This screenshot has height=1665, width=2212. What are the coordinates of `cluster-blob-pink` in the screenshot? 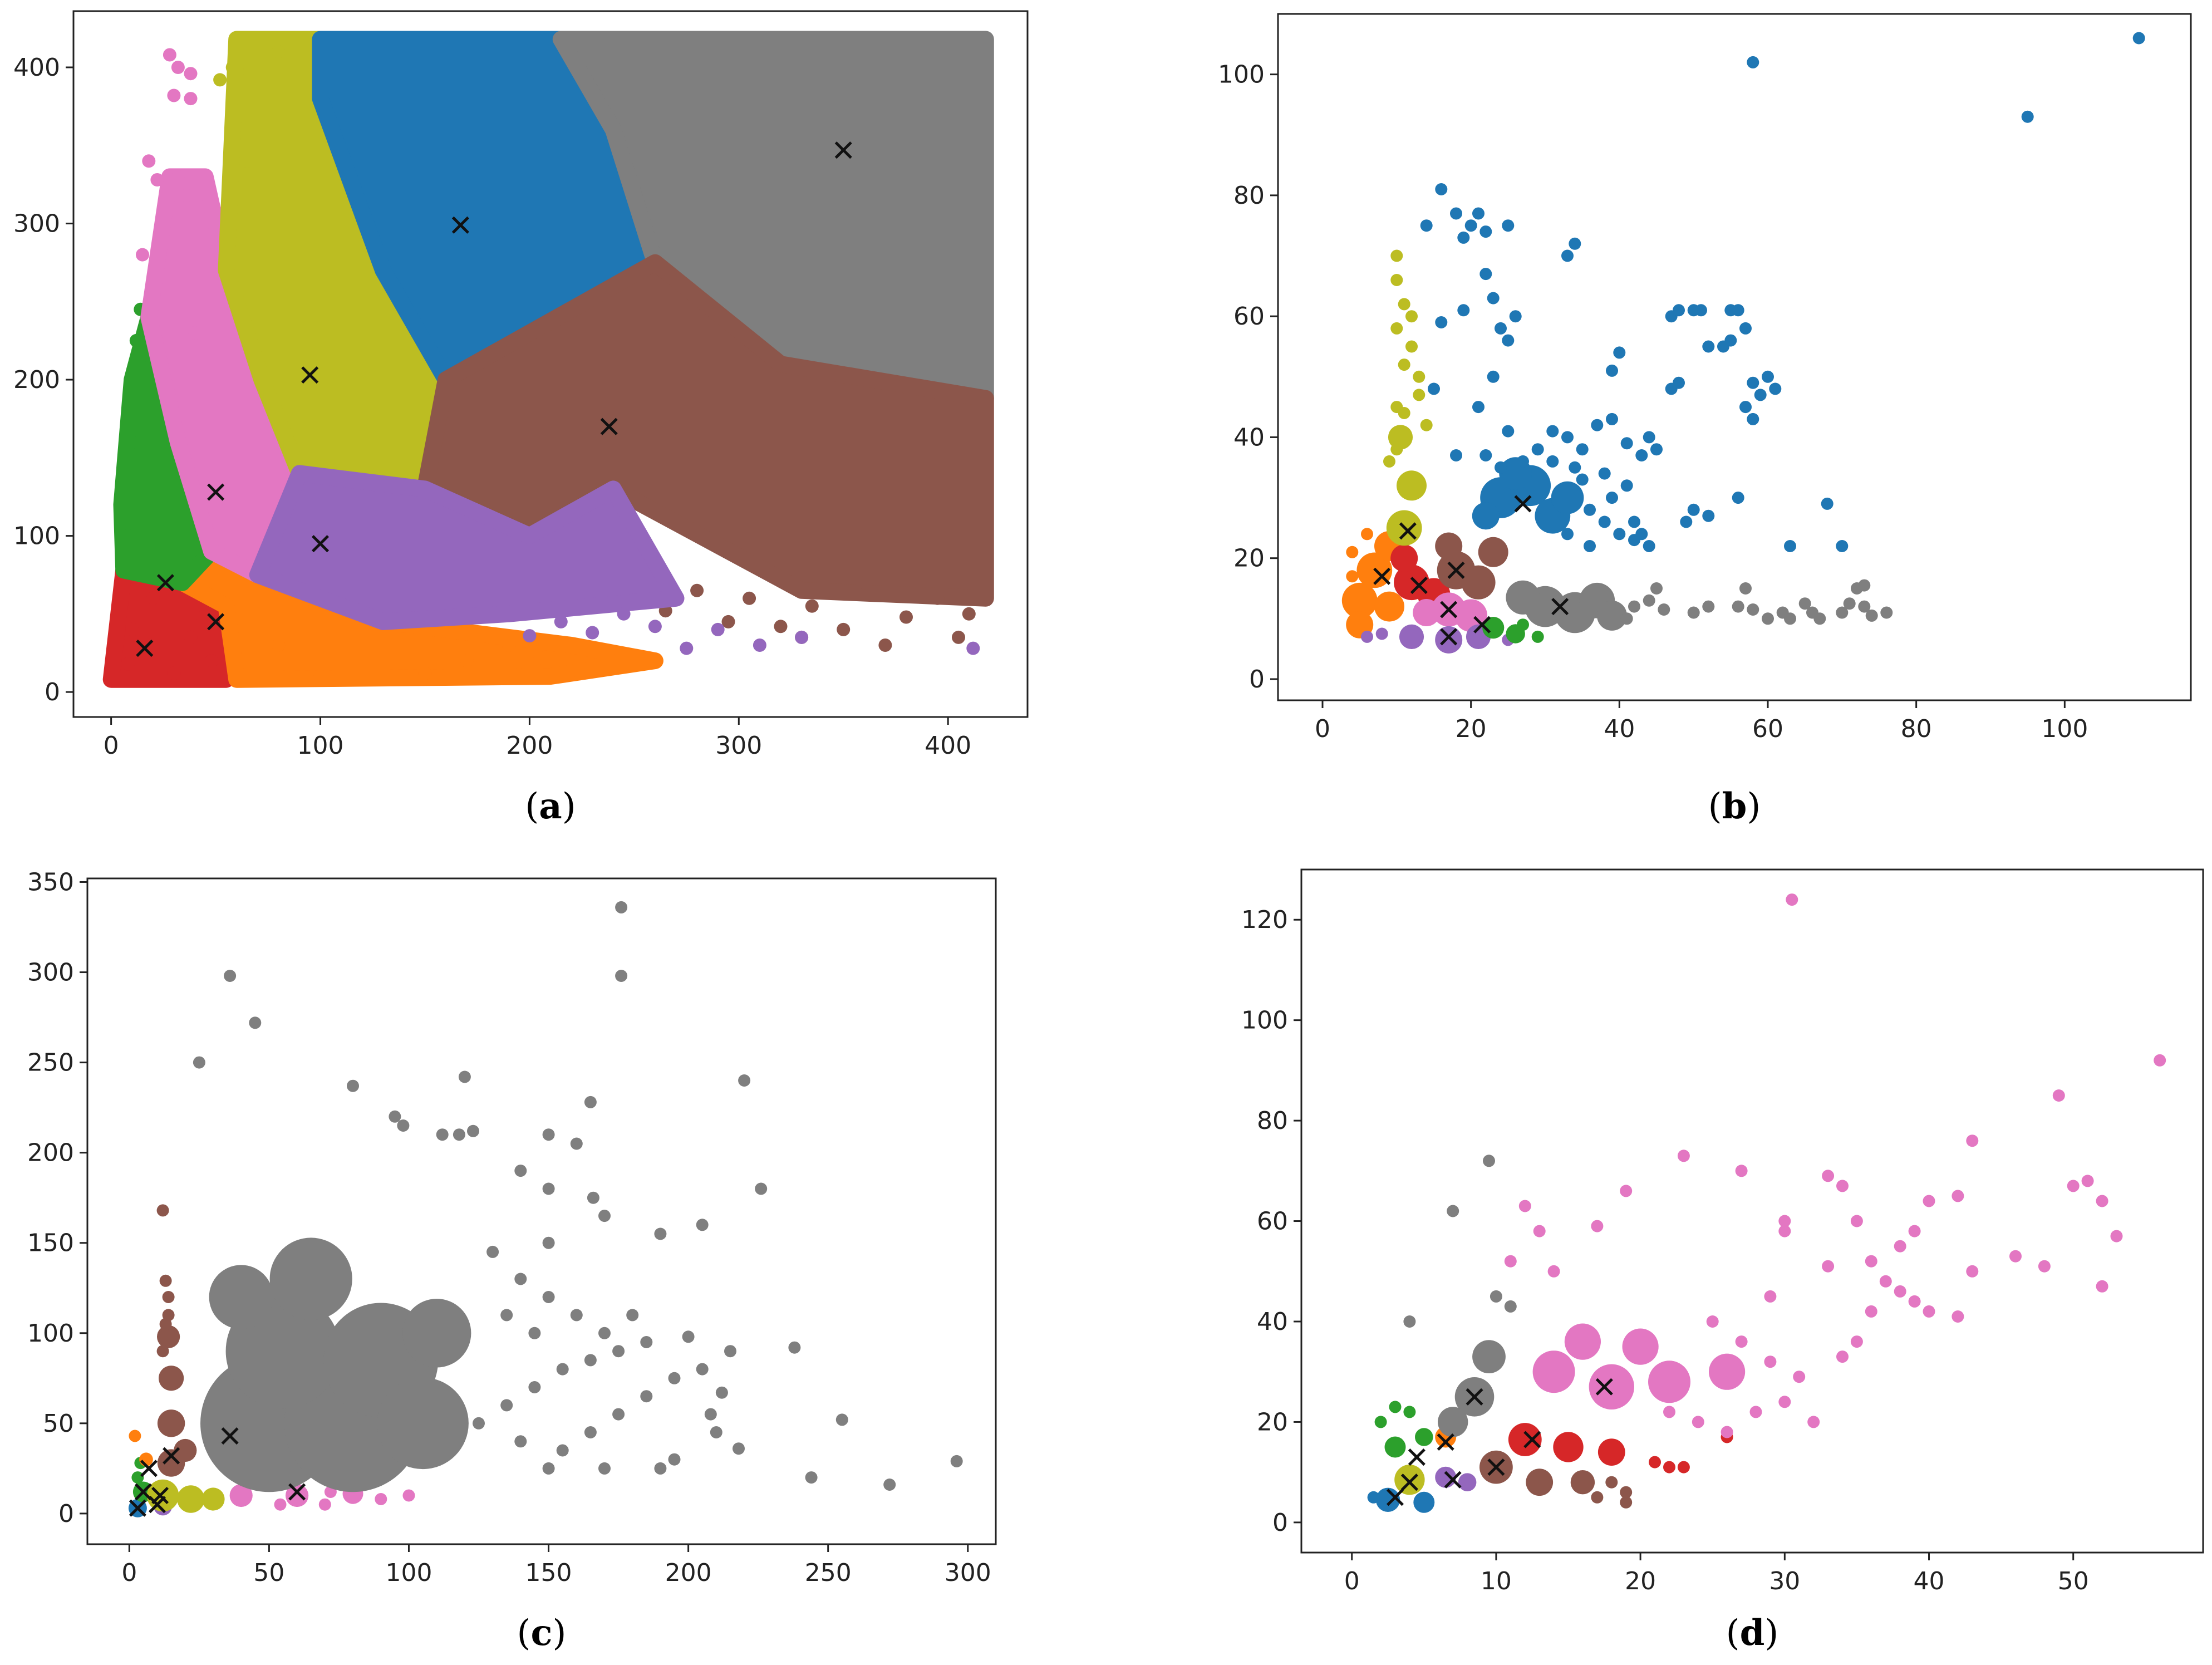 It's located at (1427, 613).